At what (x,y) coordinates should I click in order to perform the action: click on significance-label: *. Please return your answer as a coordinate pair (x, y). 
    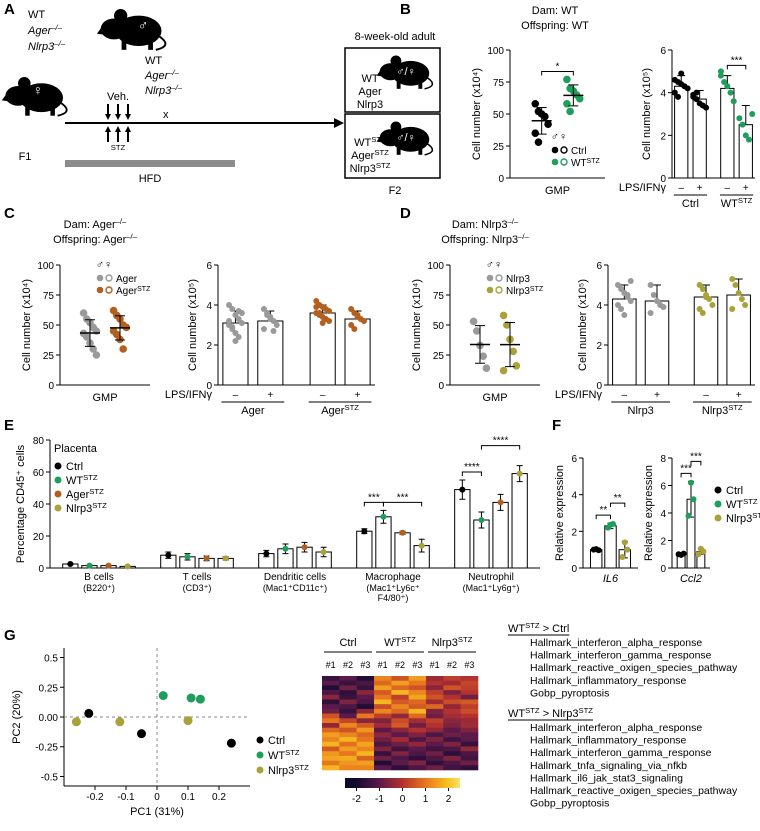
    Looking at the image, I should click on (558, 66).